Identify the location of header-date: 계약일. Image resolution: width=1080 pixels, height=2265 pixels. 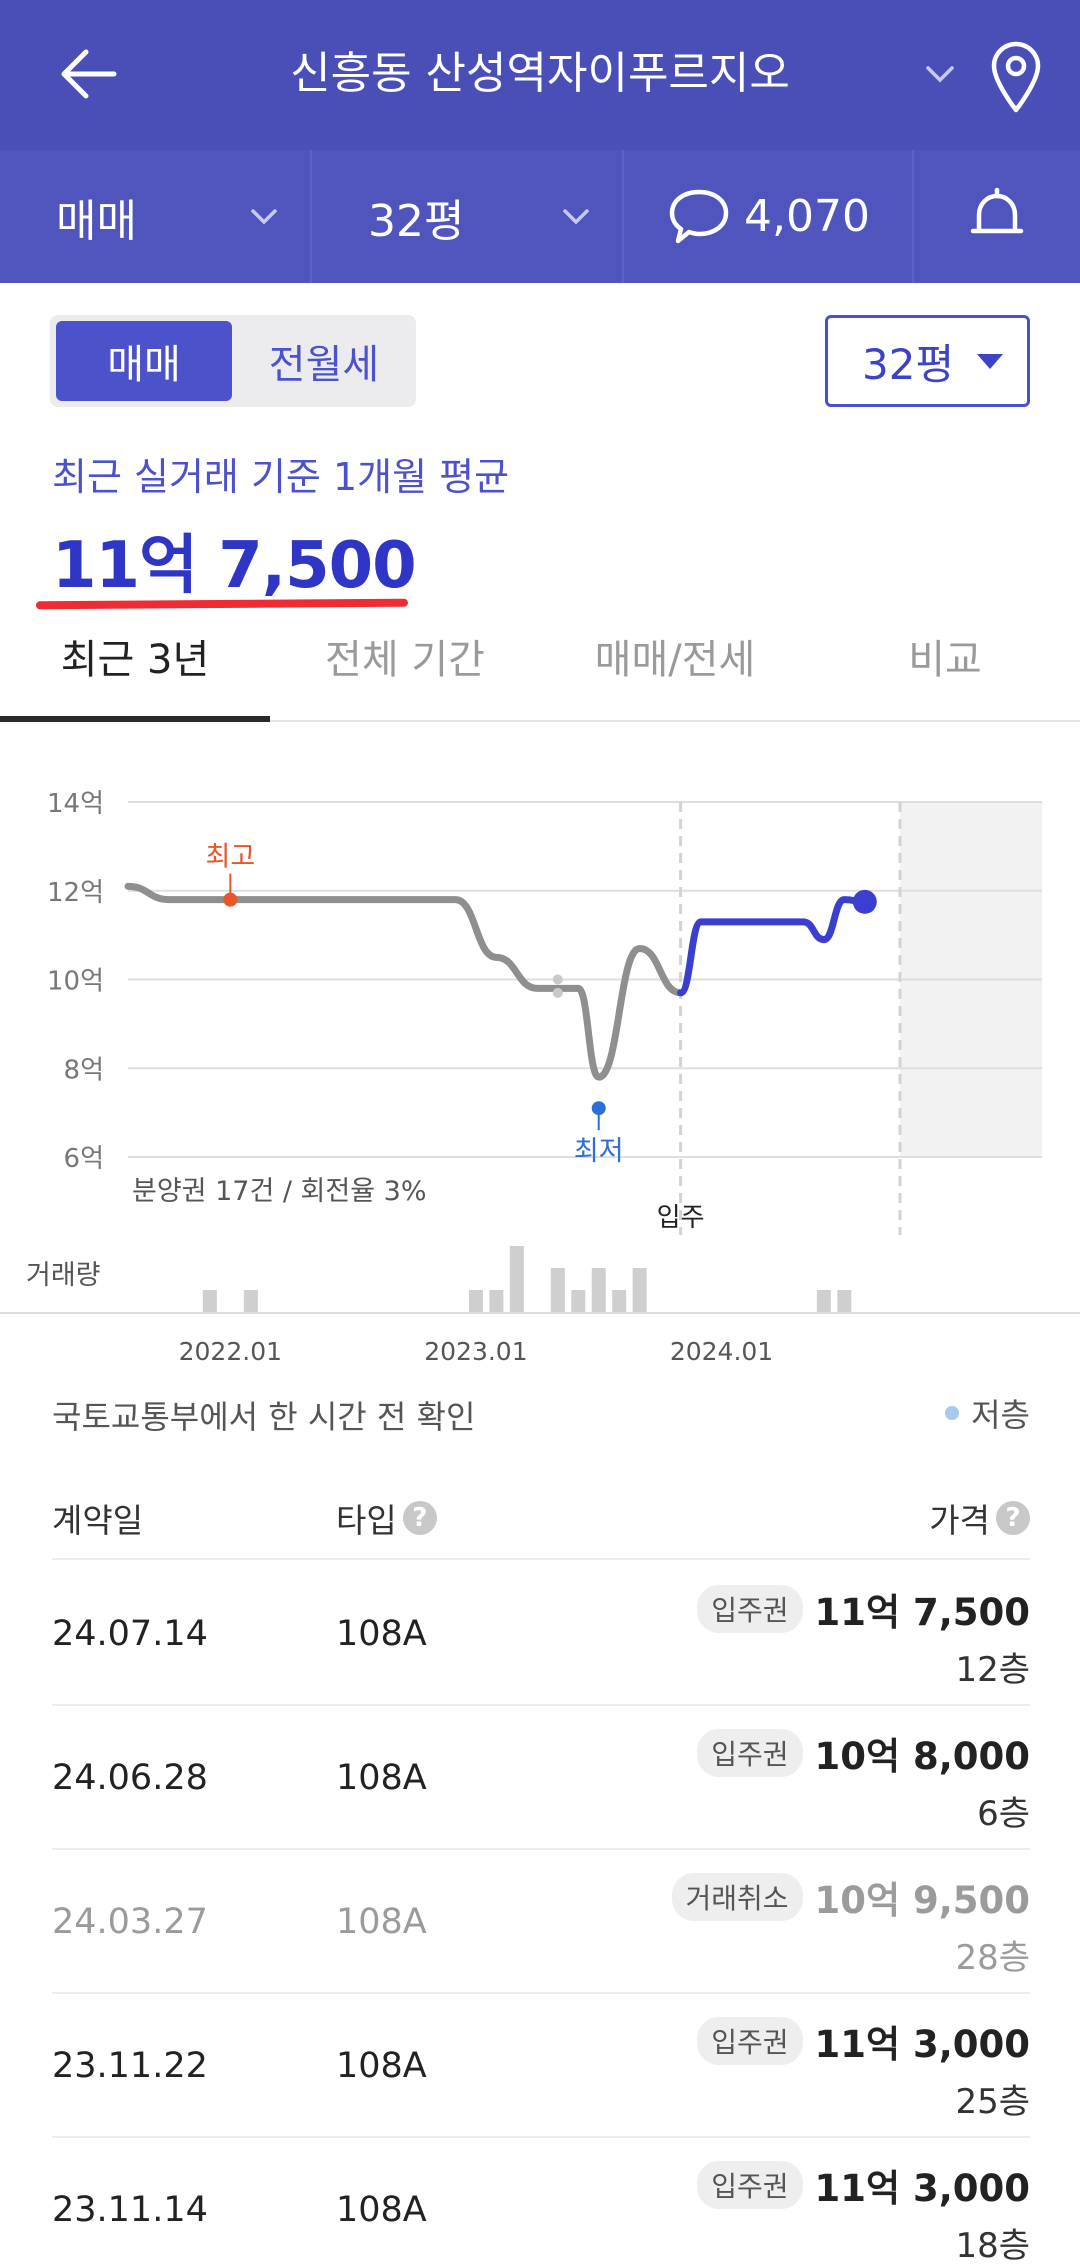
(97, 1518).